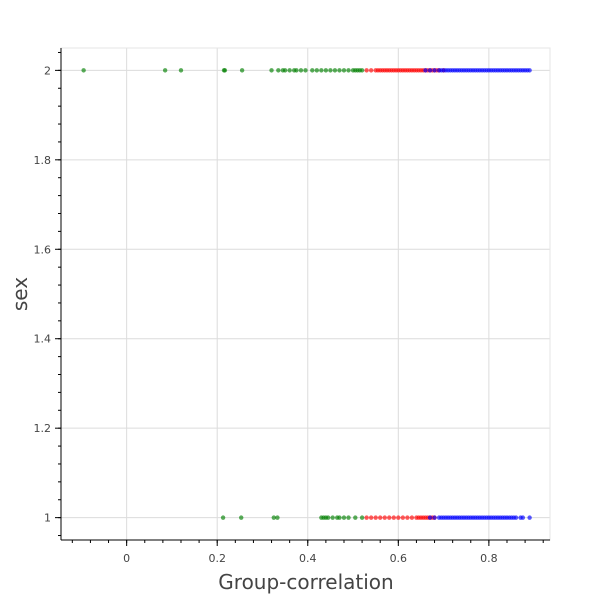 The height and width of the screenshot is (604, 600). I want to click on y-tick-label: 2, so click(47, 70).